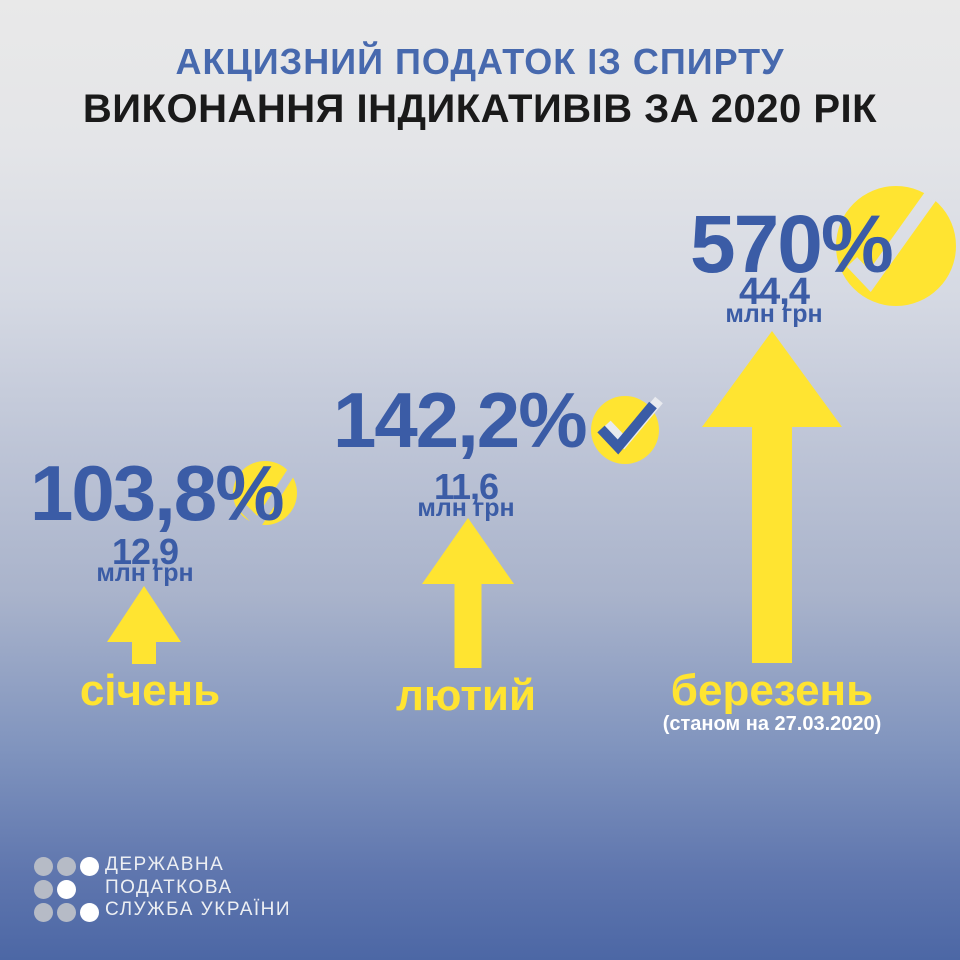 This screenshot has height=960, width=960. What do you see at coordinates (772, 724) in the screenshot?
I see `date-note: (станом на 27.03.2020)` at bounding box center [772, 724].